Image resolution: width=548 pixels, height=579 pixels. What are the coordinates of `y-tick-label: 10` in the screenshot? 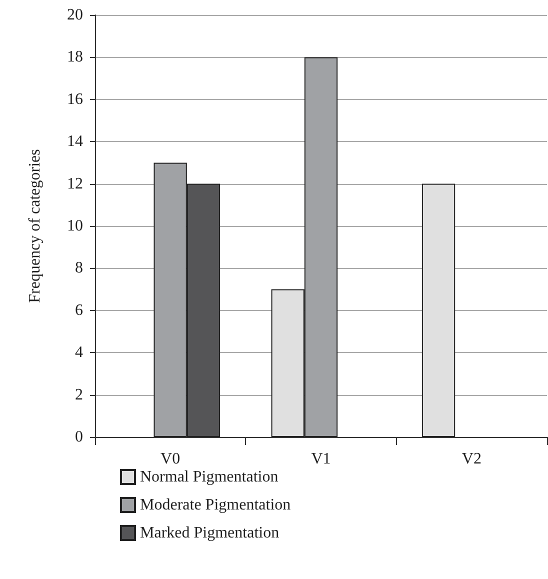 It's located at (75, 226).